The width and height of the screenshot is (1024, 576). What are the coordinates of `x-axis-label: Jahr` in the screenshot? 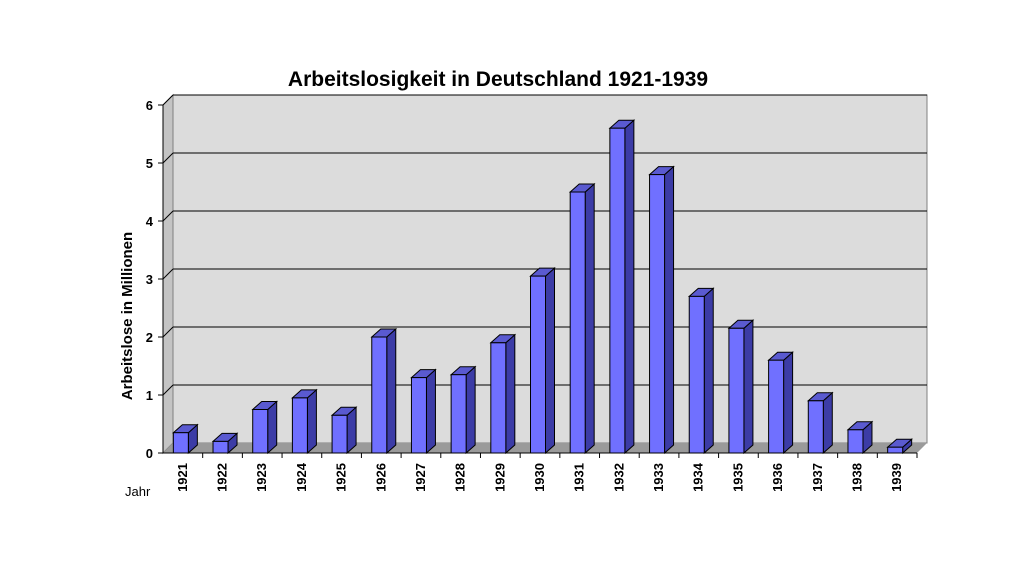 It's located at (138, 491).